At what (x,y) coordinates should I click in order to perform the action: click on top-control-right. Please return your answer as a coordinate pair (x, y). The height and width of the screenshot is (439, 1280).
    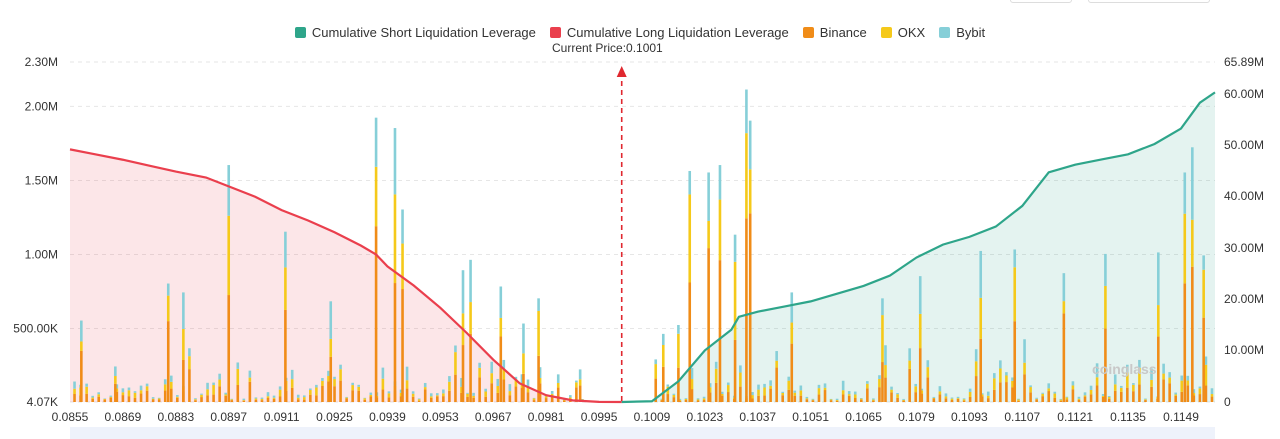
    Looking at the image, I should click on (1149, 1).